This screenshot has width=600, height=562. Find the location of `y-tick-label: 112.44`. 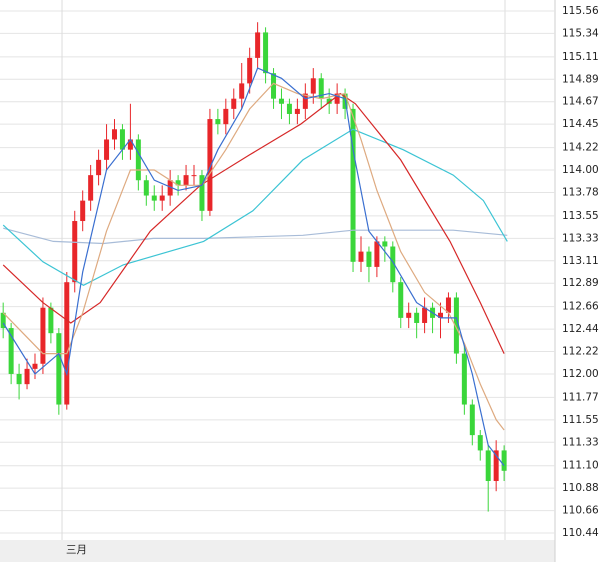

y-tick-label: 112.44 is located at coordinates (580, 329).